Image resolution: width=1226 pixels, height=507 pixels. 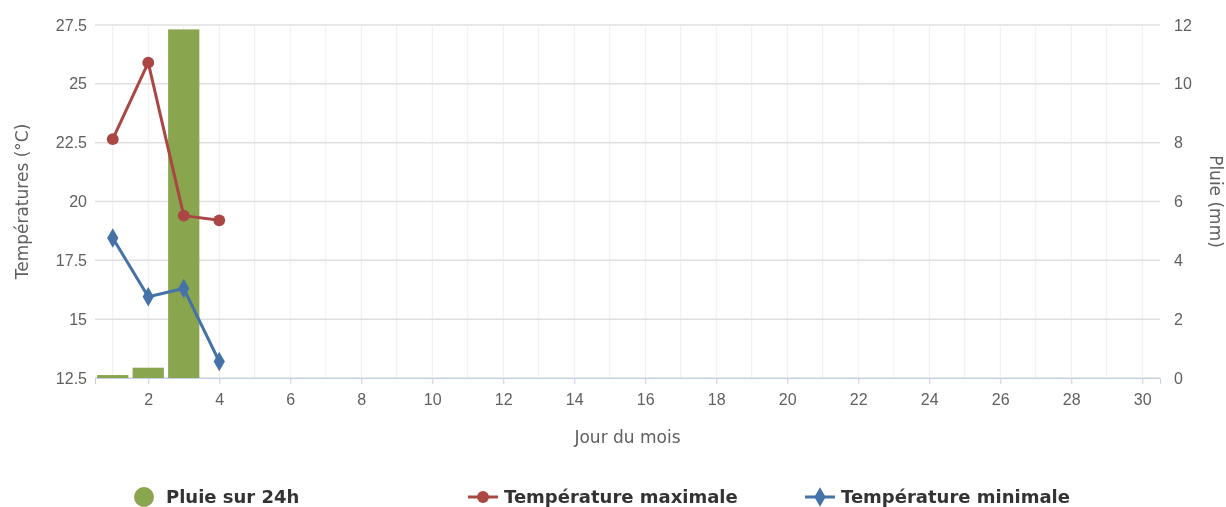 What do you see at coordinates (858, 399) in the screenshot?
I see `x-tick-label: 22` at bounding box center [858, 399].